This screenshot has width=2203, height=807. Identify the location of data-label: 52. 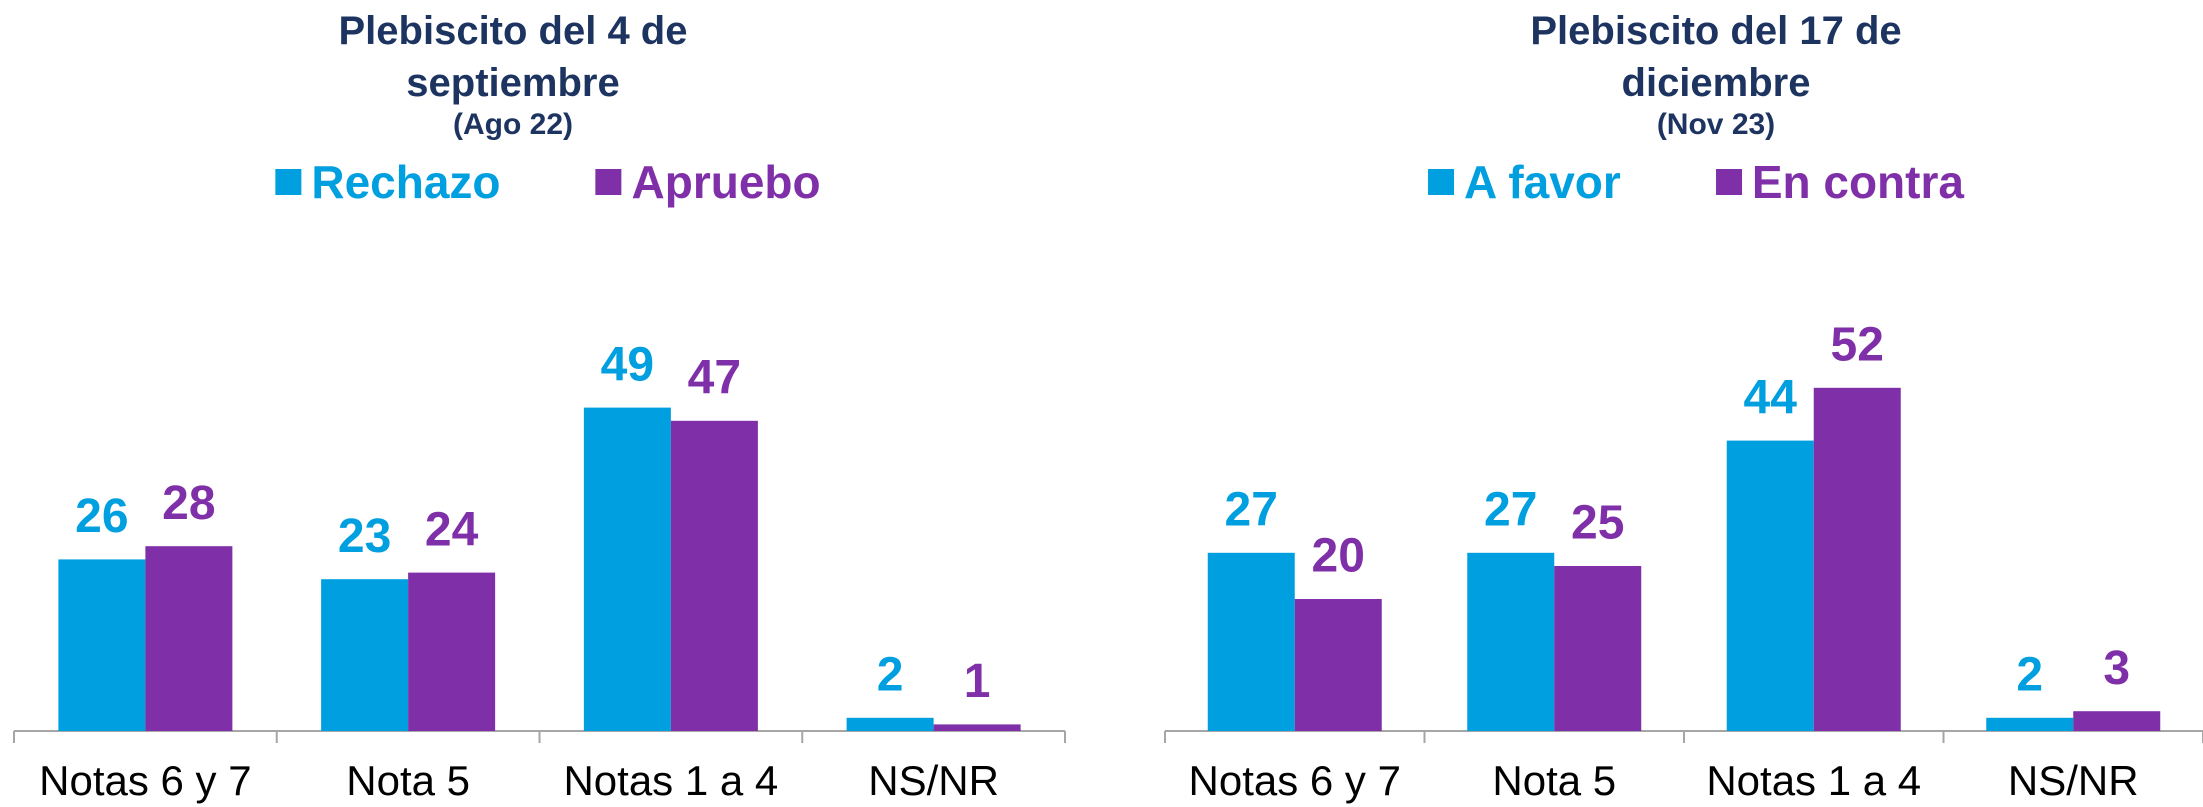
(1857, 344).